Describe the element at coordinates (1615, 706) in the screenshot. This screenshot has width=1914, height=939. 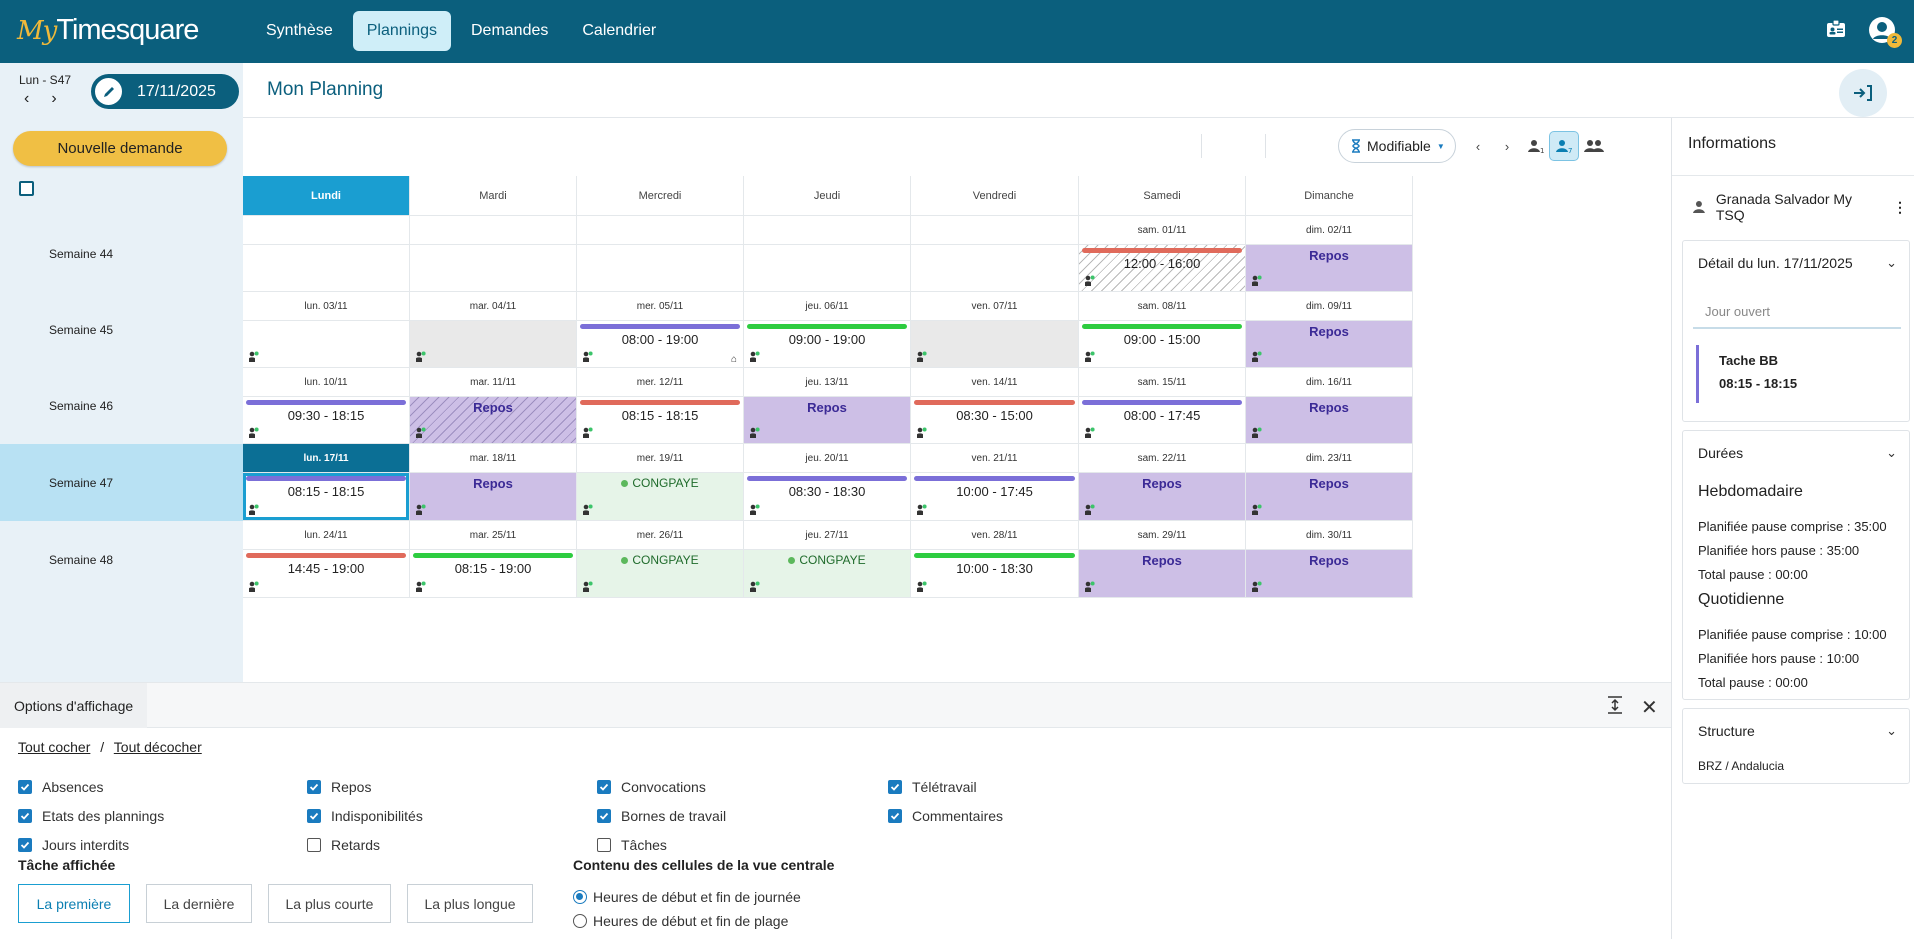
I see `expand-icon` at that location.